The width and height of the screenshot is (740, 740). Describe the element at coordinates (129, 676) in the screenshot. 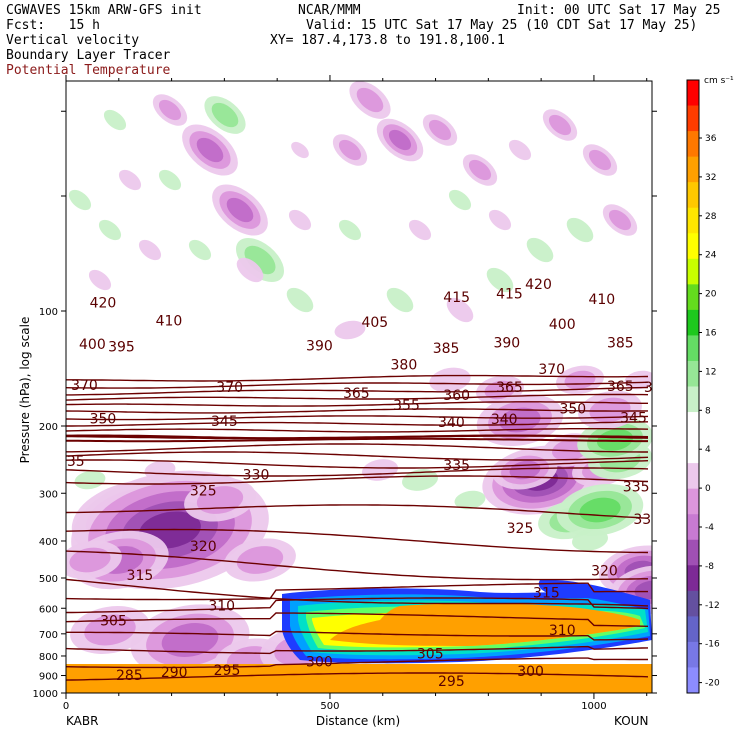

I see `theta-label: 285` at that location.